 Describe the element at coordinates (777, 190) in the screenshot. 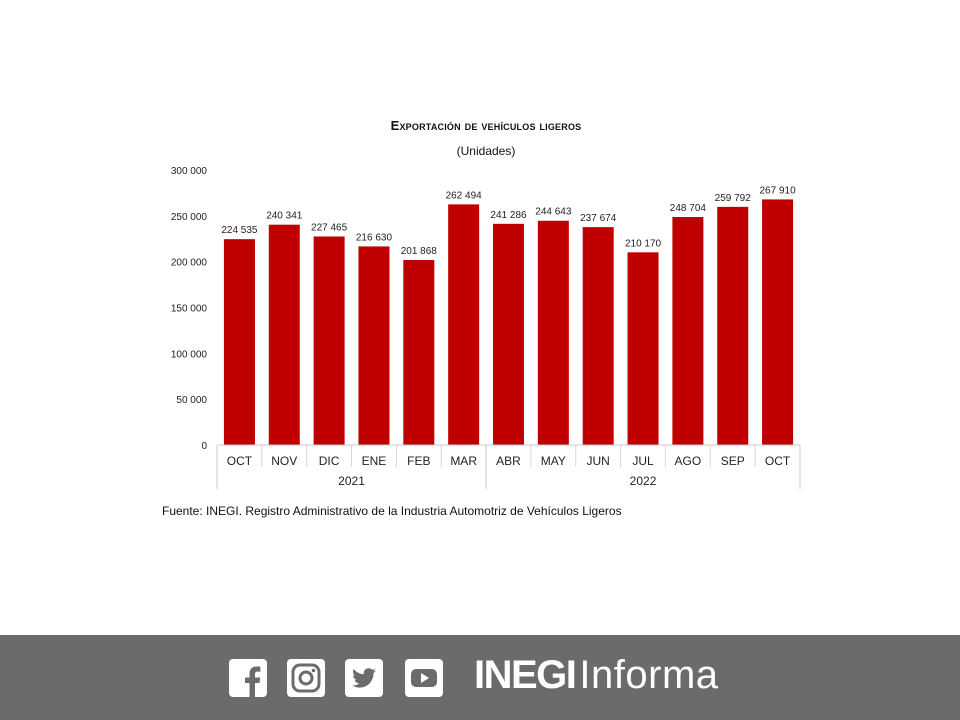

I see `data-label: 267 910` at that location.